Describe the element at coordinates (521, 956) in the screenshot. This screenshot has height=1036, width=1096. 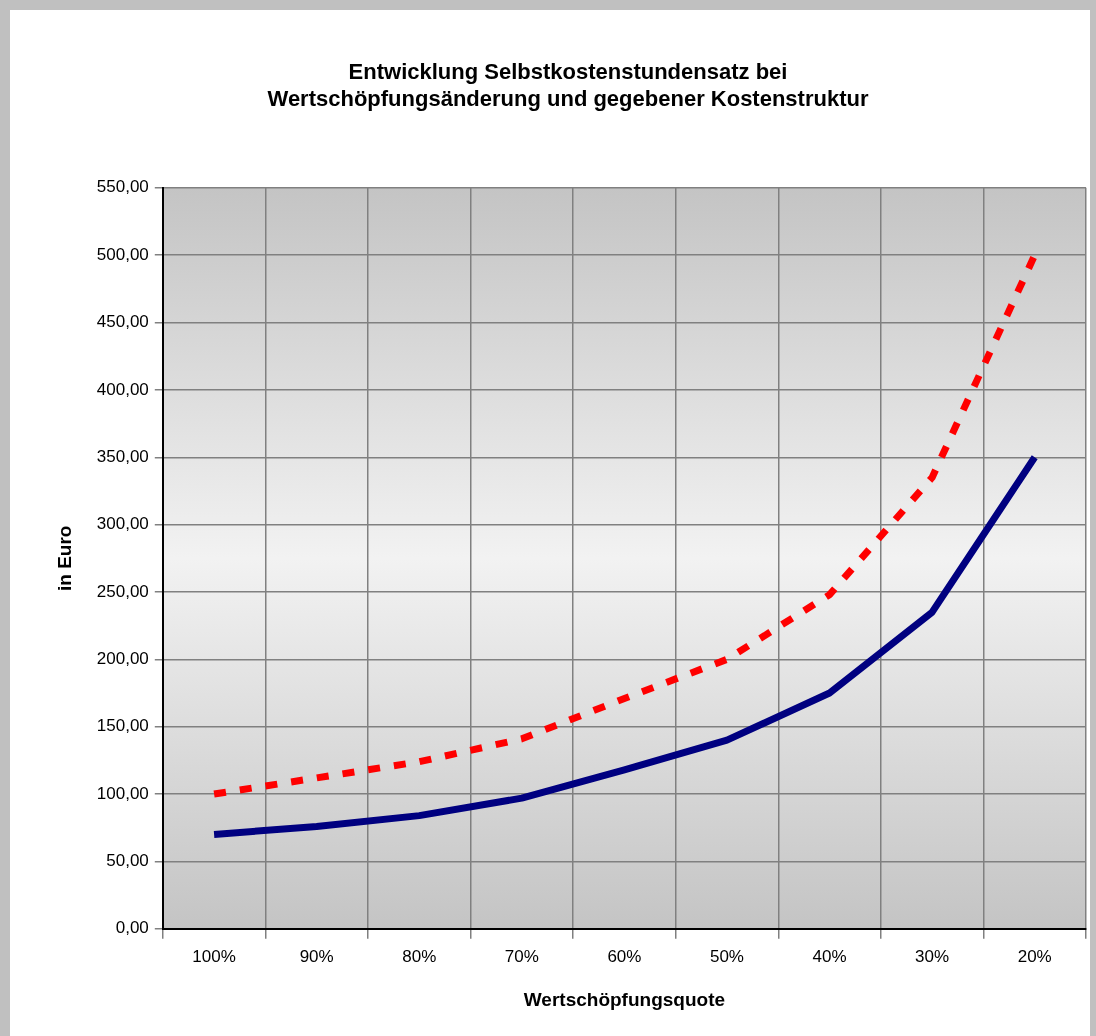
I see `x-tick-label: 70%` at that location.